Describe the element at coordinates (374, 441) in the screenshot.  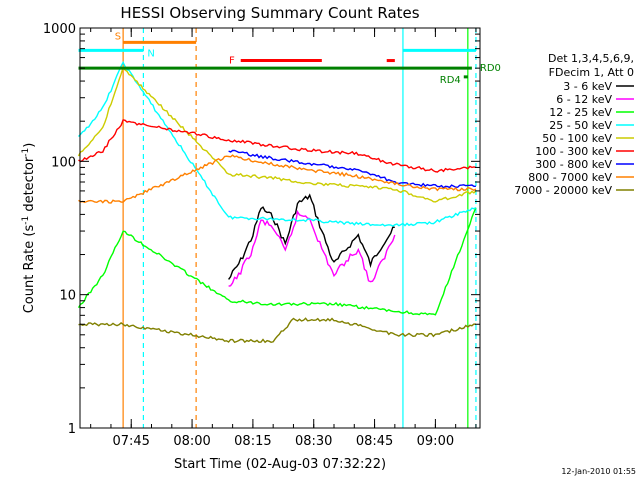
I see `x-tick-label: 08:45` at that location.